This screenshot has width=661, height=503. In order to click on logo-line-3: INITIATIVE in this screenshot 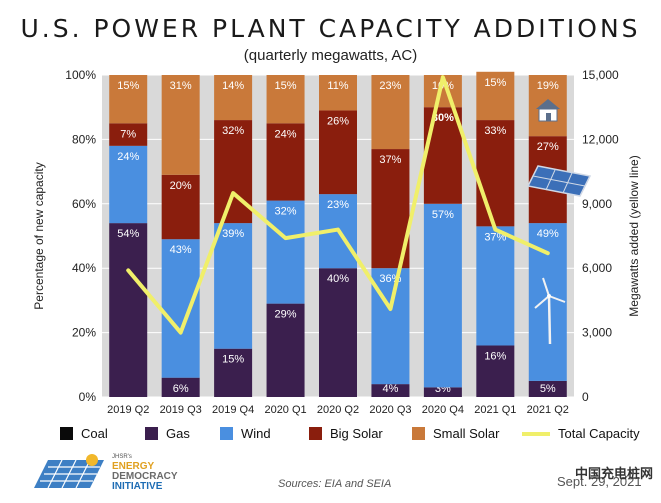, I will do `click(137, 486)`.